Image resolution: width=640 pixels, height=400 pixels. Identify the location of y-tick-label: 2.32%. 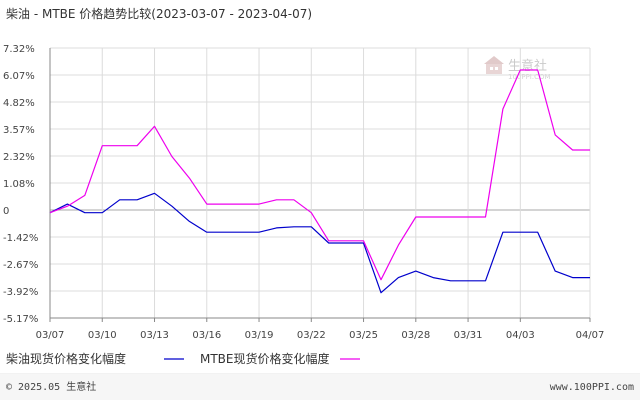
(19, 157).